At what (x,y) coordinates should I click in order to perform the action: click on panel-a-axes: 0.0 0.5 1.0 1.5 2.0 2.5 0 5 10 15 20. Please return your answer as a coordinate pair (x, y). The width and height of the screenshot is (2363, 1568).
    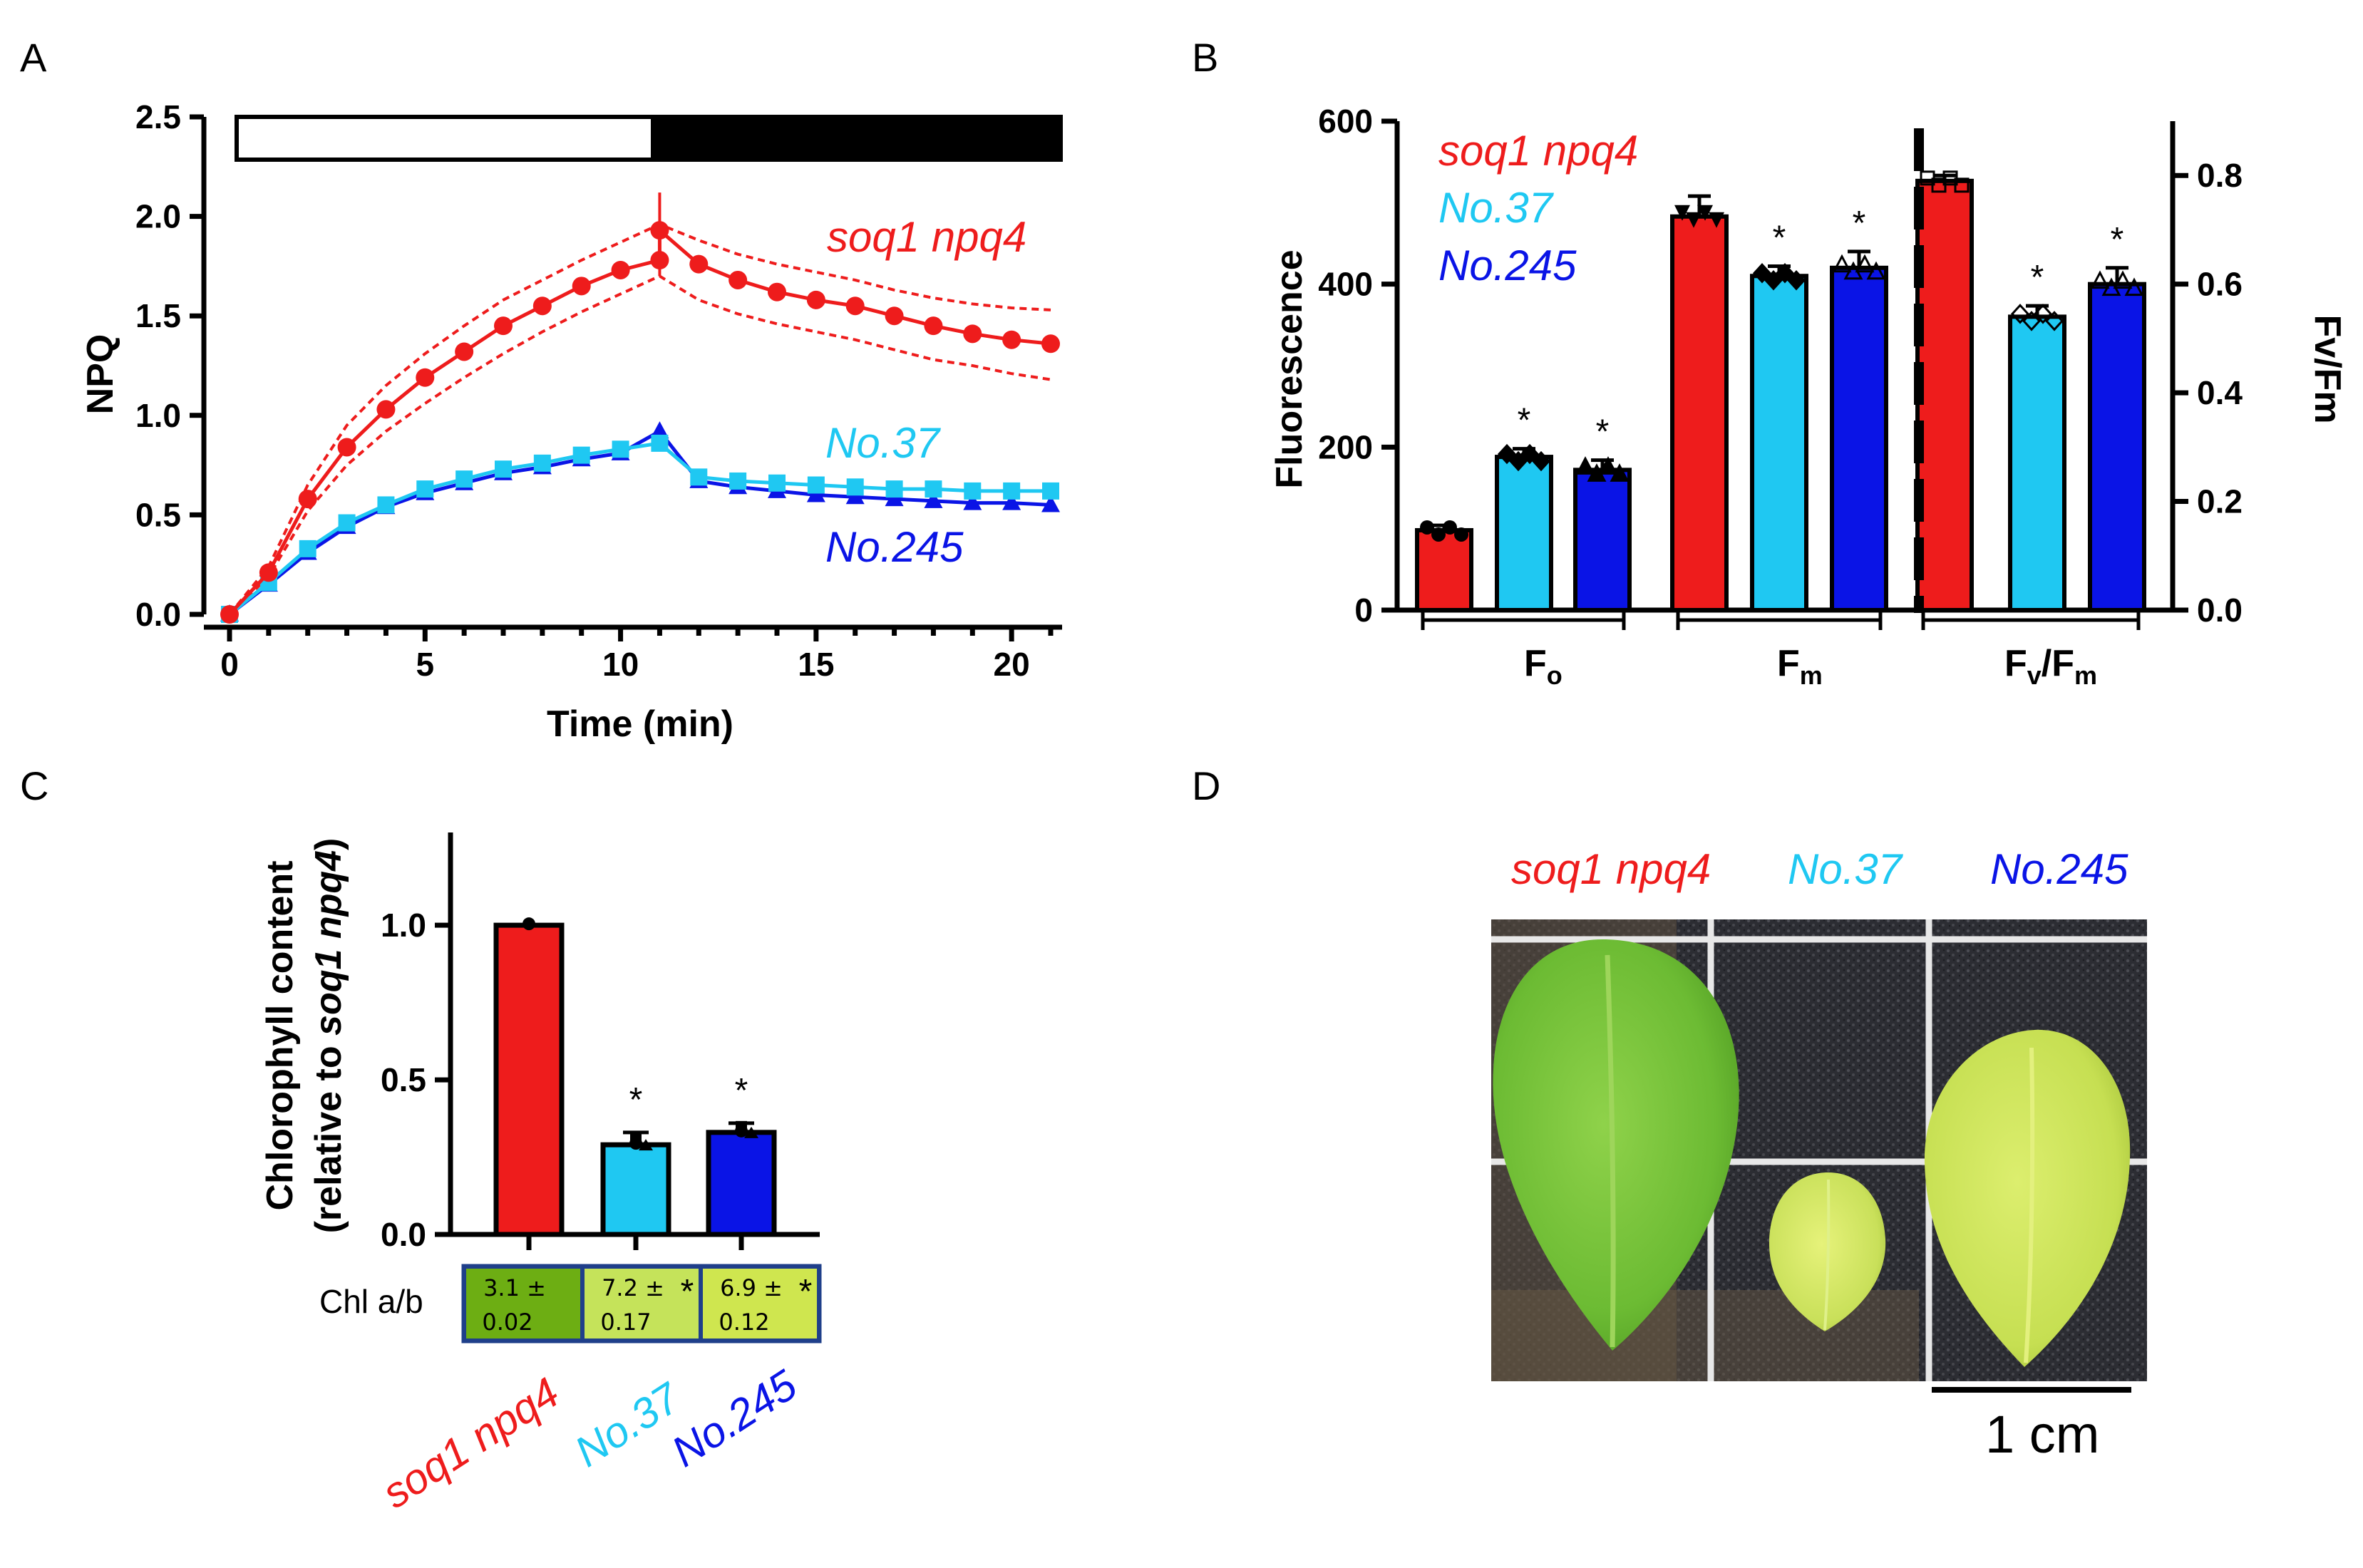
    Looking at the image, I should click on (598, 390).